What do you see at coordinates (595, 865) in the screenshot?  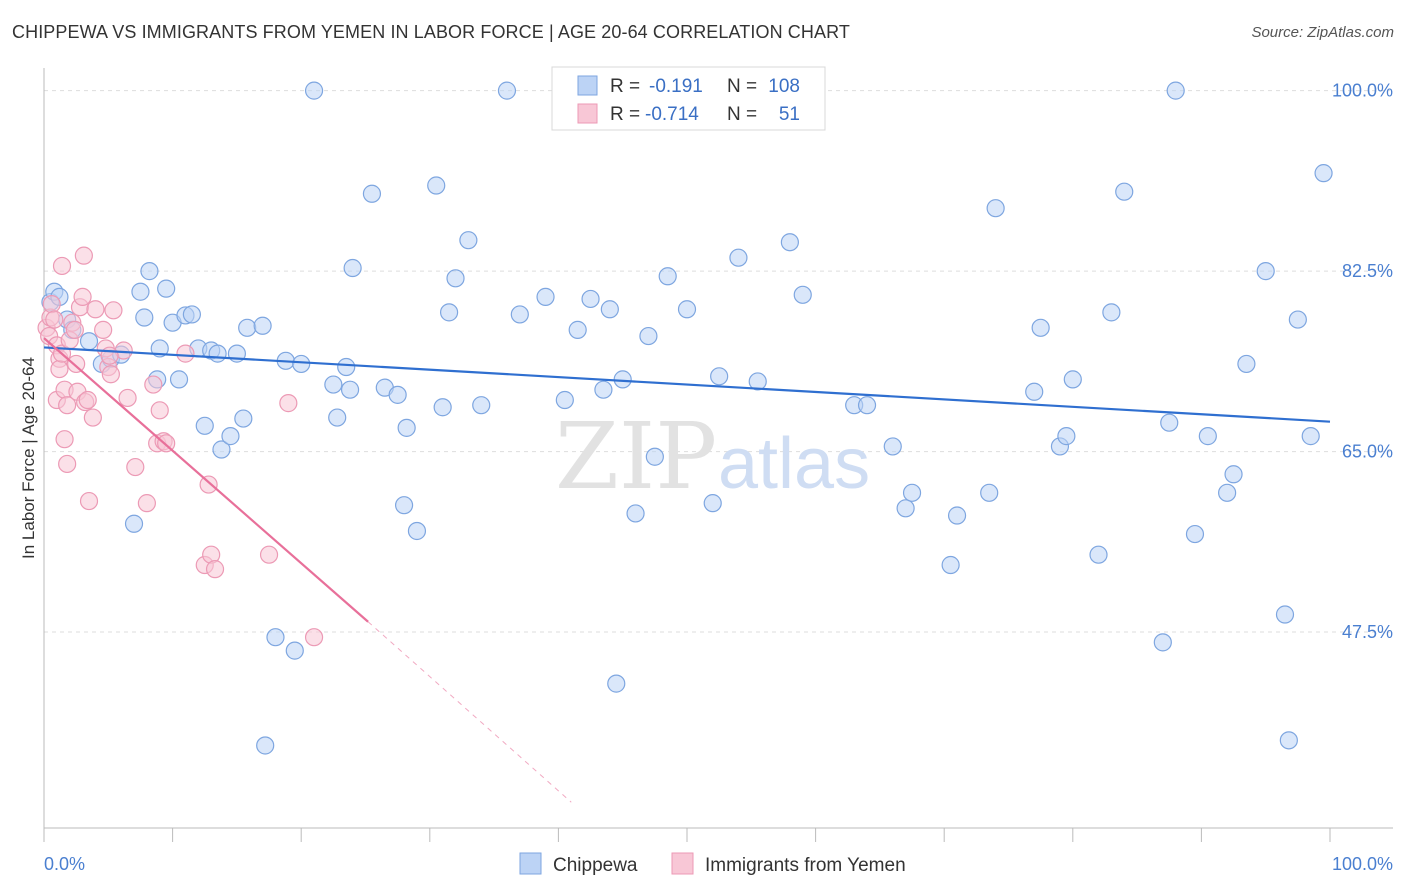 I see `bottom-legend-label-chippewa: Chippewa` at bounding box center [595, 865].